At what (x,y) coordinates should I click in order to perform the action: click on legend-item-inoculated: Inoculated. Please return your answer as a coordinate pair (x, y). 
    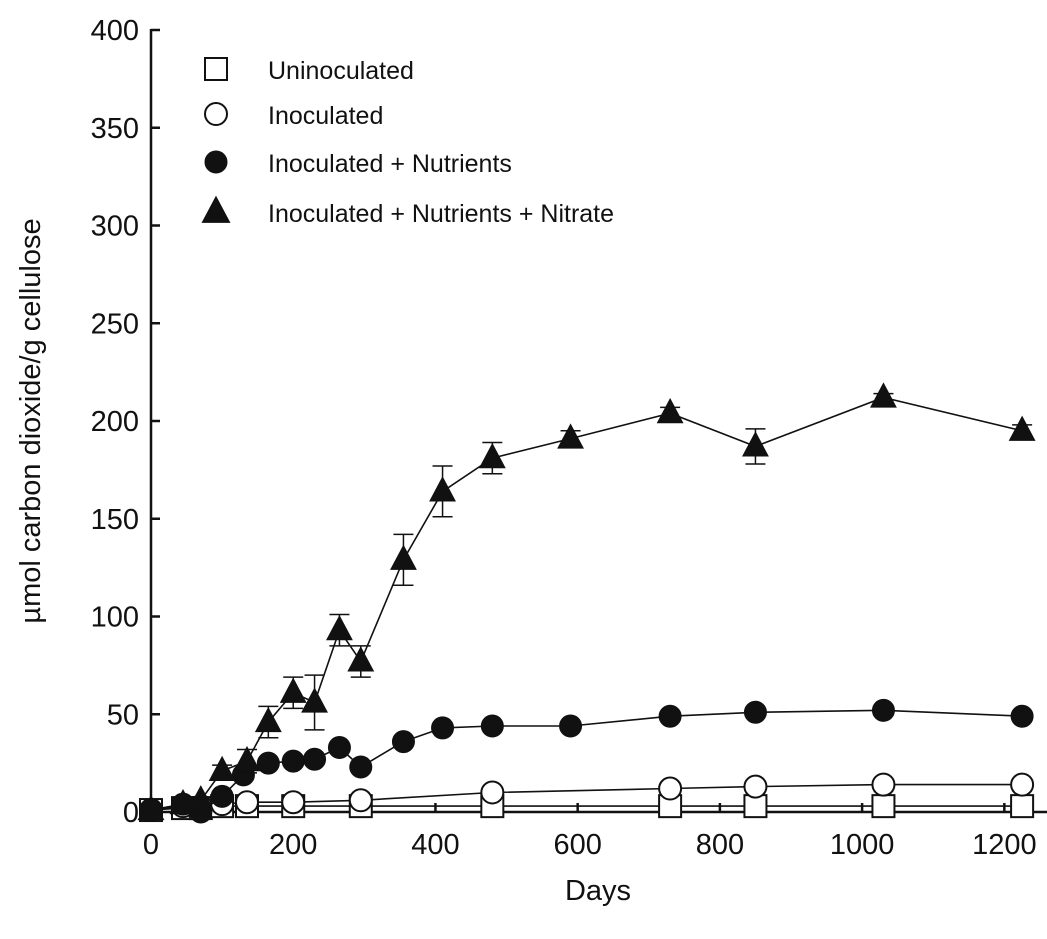
    Looking at the image, I should click on (293, 116).